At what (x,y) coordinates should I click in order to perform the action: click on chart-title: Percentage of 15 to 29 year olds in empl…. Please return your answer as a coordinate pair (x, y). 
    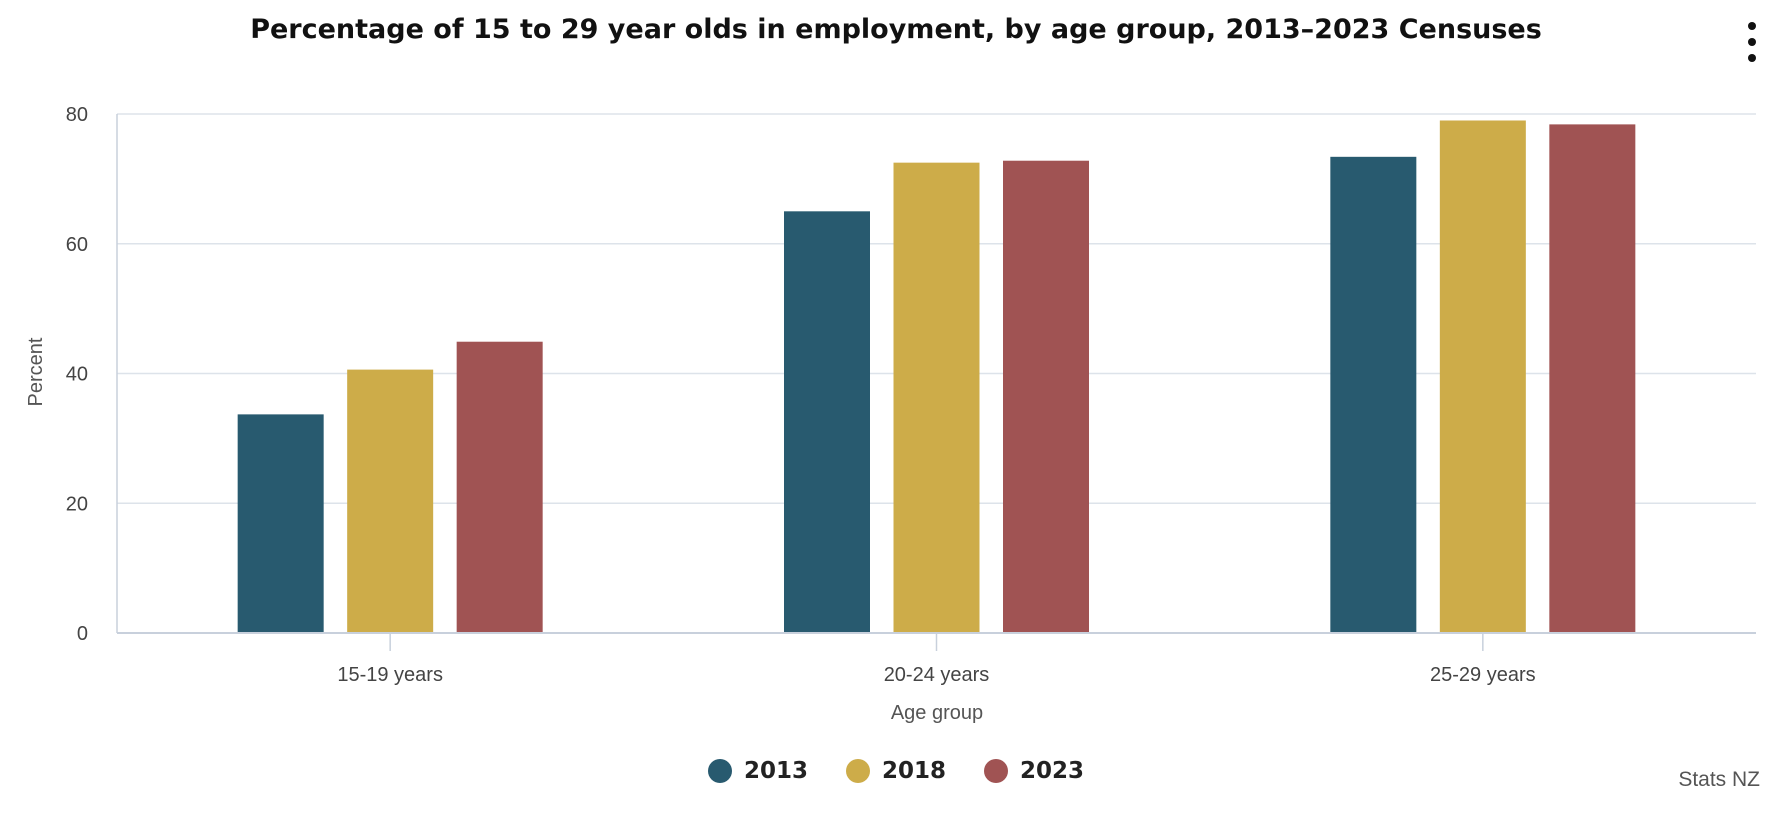
    Looking at the image, I should click on (896, 29).